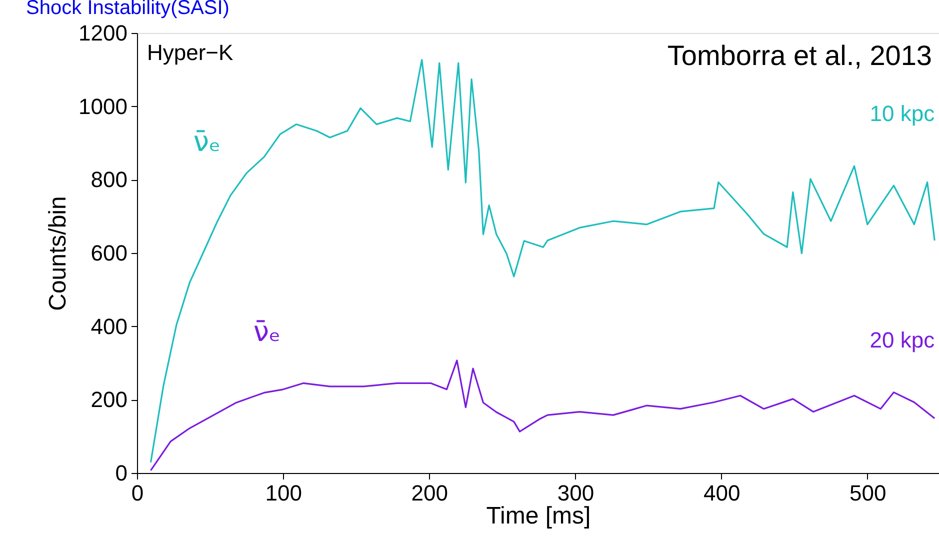 Image resolution: width=939 pixels, height=550 pixels. I want to click on y-tick-label: 800, so click(109, 179).